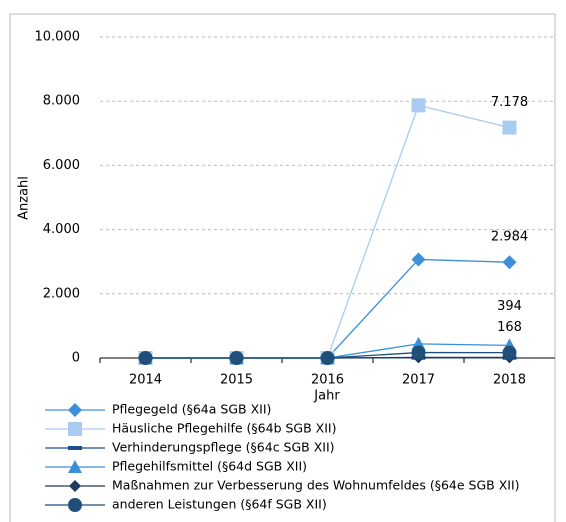  I want to click on y-tick-label: 4.000, so click(61, 229).